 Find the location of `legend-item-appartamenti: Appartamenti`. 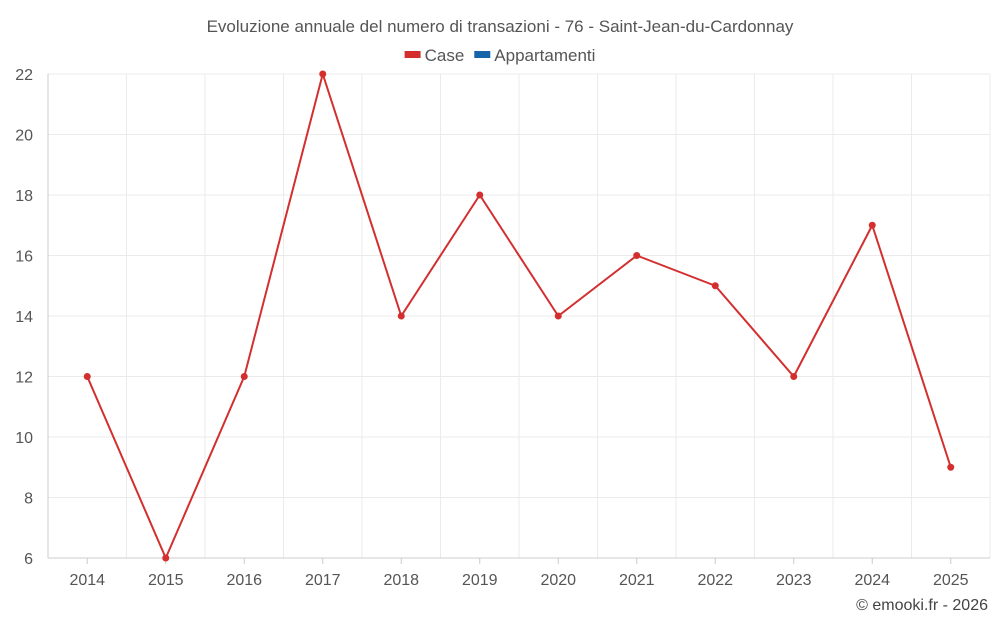

legend-item-appartamenti: Appartamenti is located at coordinates (534, 55).